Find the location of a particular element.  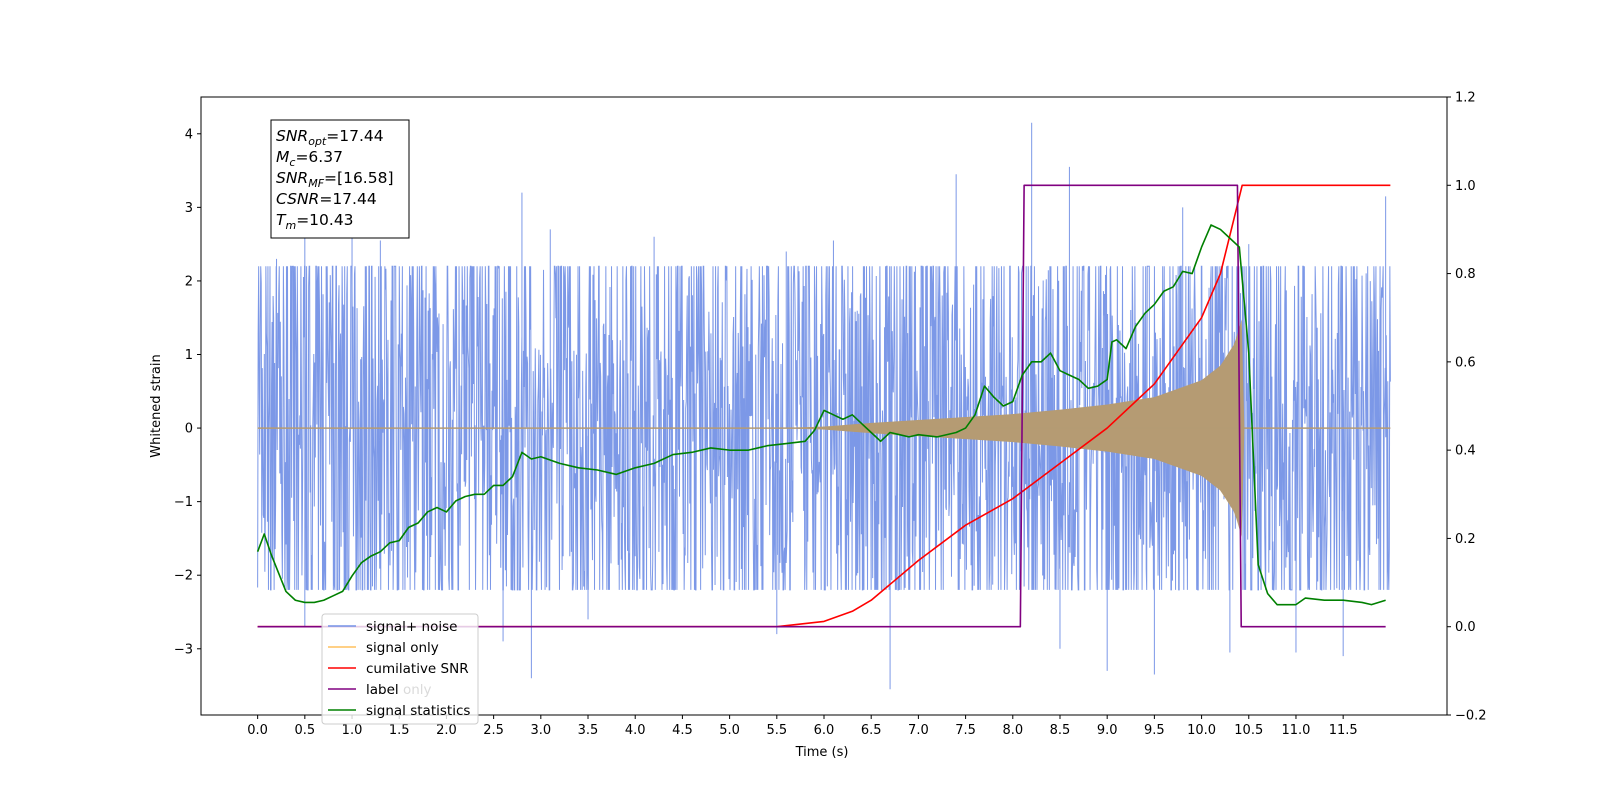

y-axis-ticks: −3 −2 −1 0 1 2 3 4 is located at coordinates (187, 392).